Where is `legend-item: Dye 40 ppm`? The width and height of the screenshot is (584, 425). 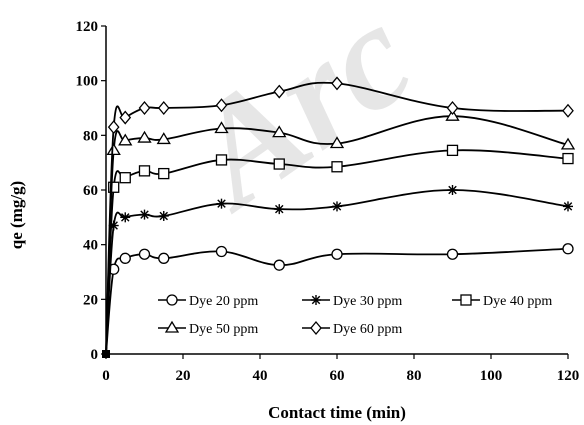 legend-item: Dye 40 ppm is located at coordinates (502, 301).